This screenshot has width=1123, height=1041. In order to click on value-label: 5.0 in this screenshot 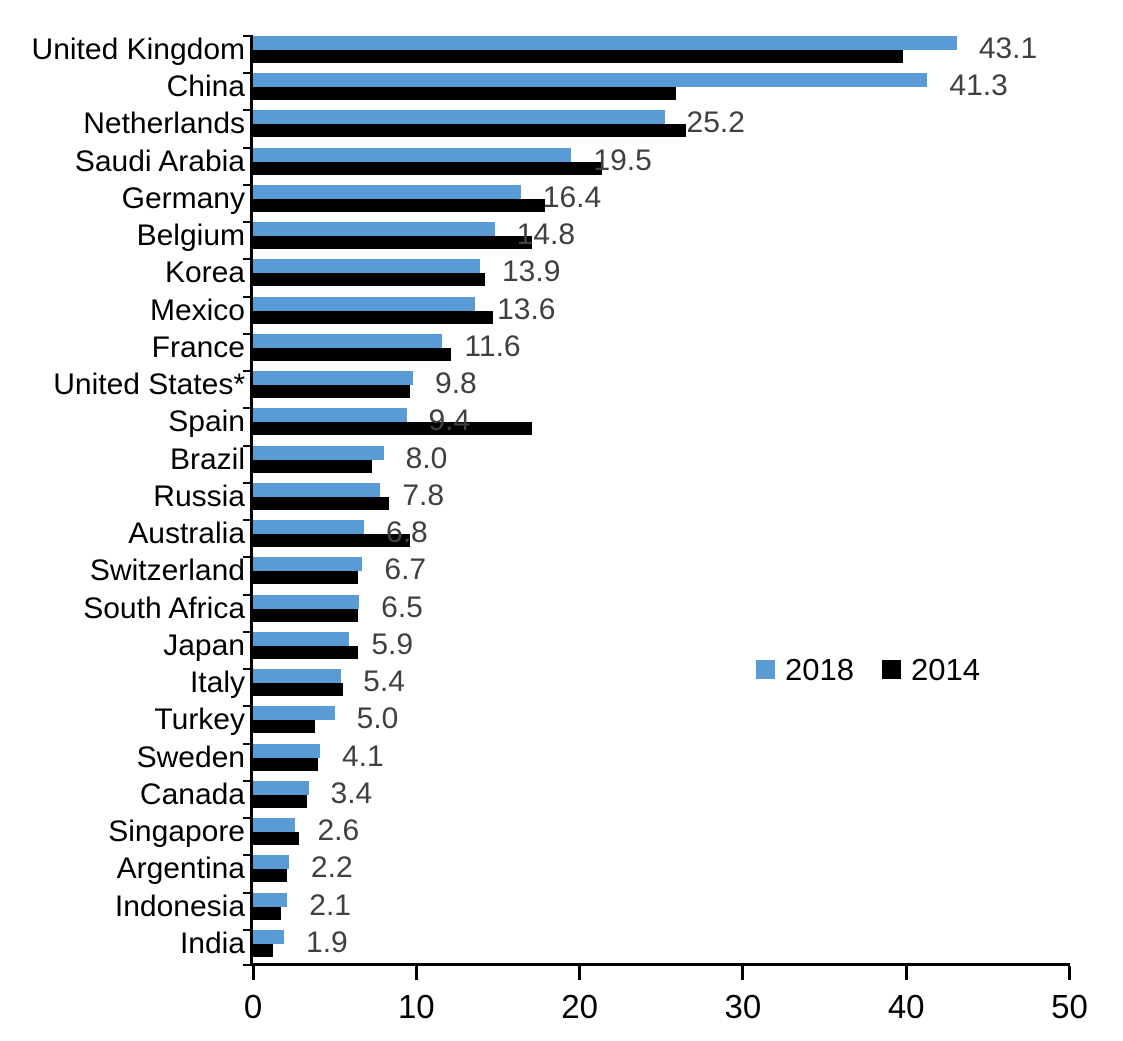, I will do `click(377, 719)`.